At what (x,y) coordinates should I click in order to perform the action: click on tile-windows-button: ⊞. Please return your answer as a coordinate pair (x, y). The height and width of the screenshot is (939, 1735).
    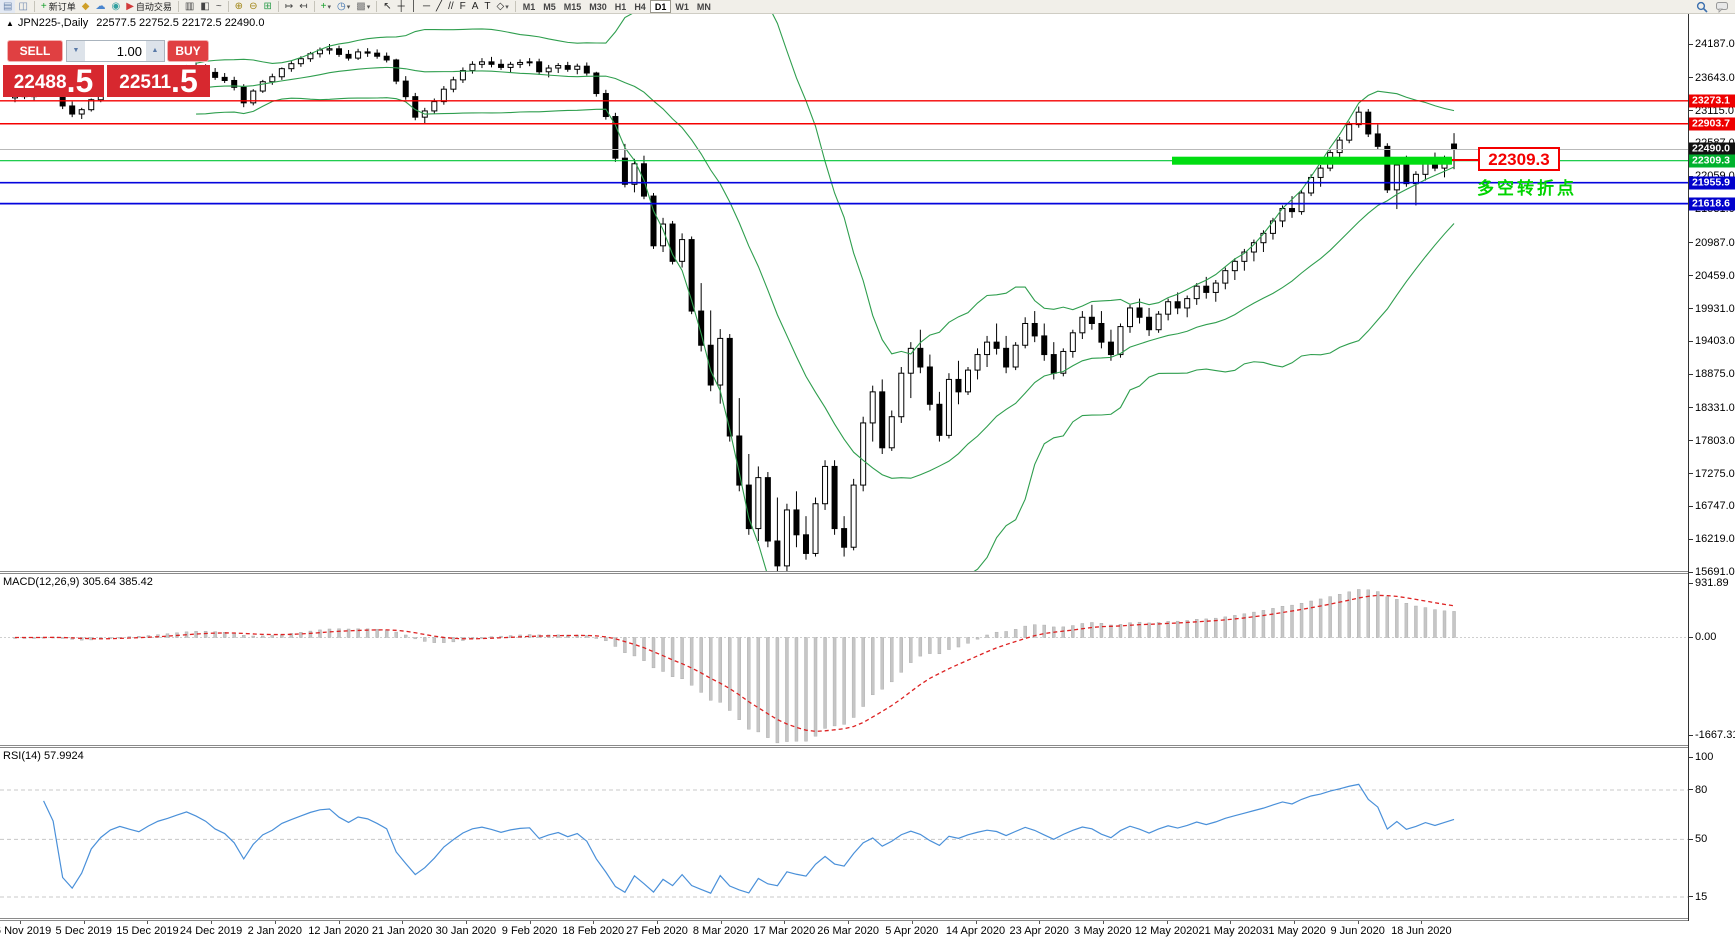
    Looking at the image, I should click on (267, 6).